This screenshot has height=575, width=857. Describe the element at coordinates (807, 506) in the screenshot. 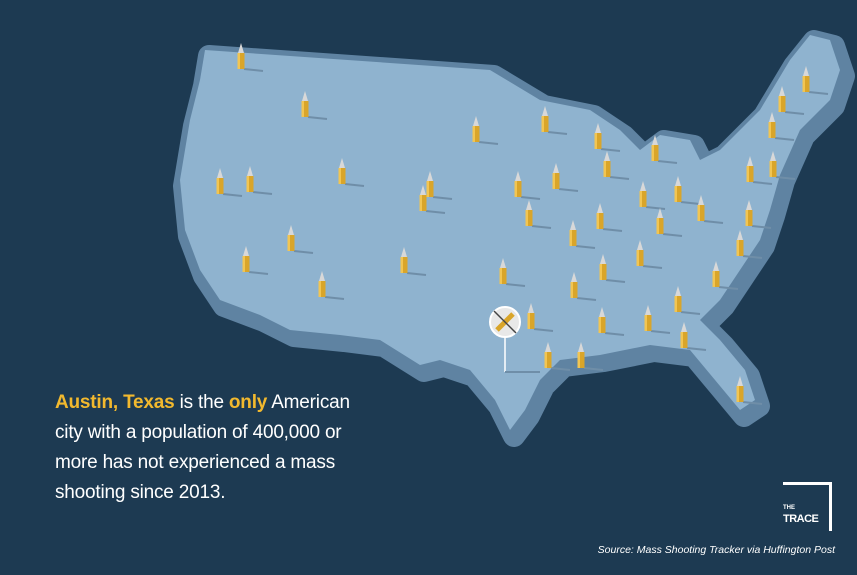

I see `logo: THE TRACE` at that location.